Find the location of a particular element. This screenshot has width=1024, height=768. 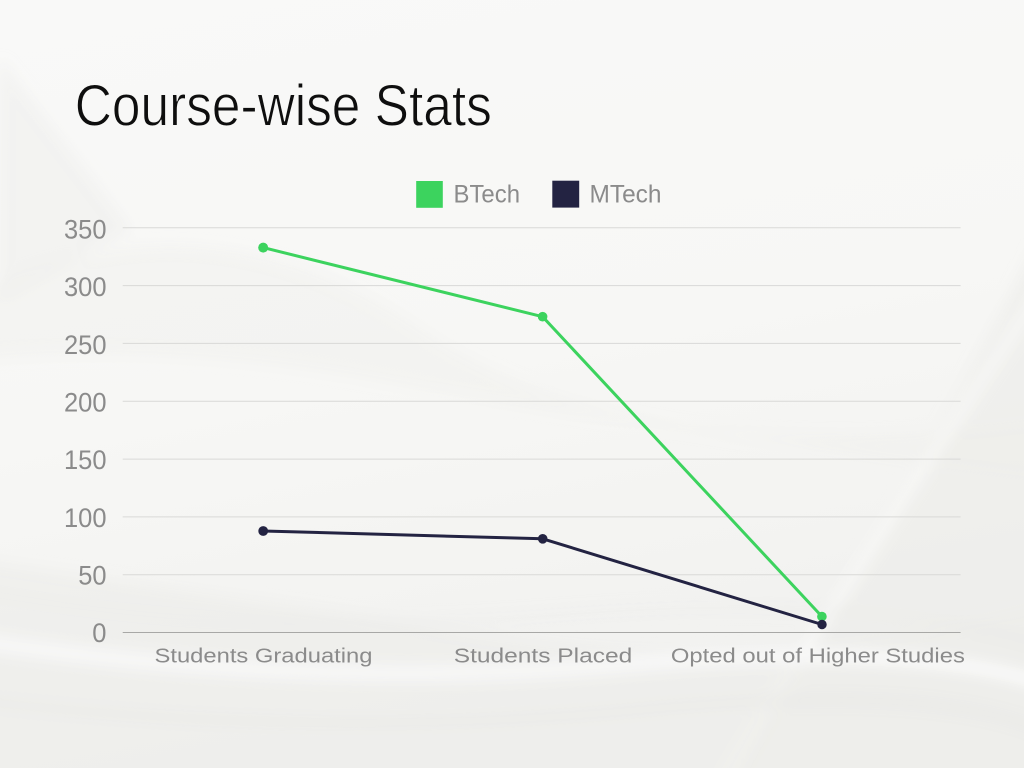

svg-text: Students Placed is located at coordinates (543, 655).